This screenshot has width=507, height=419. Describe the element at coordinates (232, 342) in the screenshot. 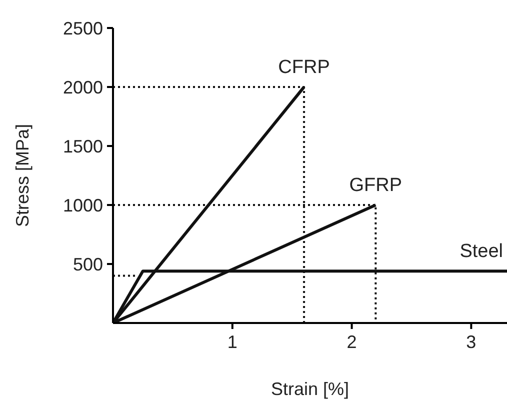

I see `x-tick-label: 1` at that location.